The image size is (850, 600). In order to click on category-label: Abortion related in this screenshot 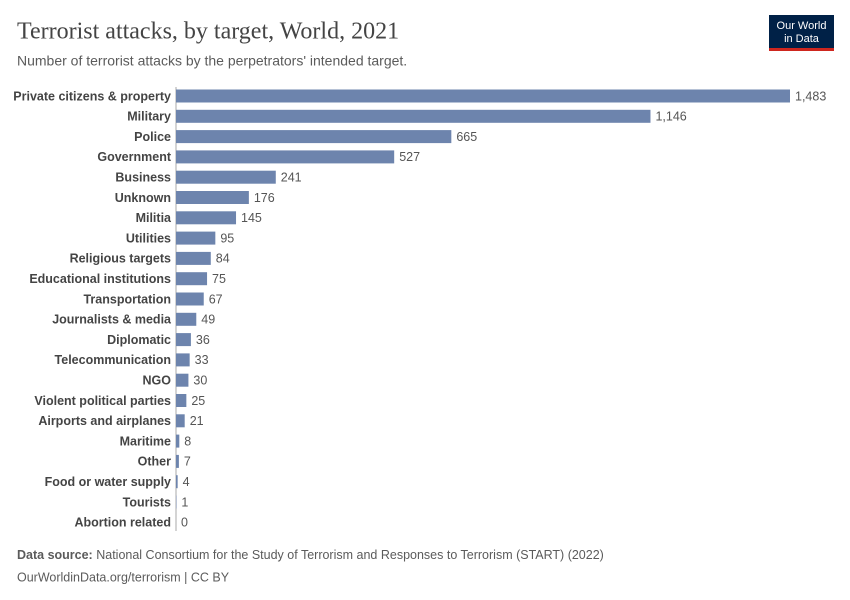, I will do `click(122, 523)`.